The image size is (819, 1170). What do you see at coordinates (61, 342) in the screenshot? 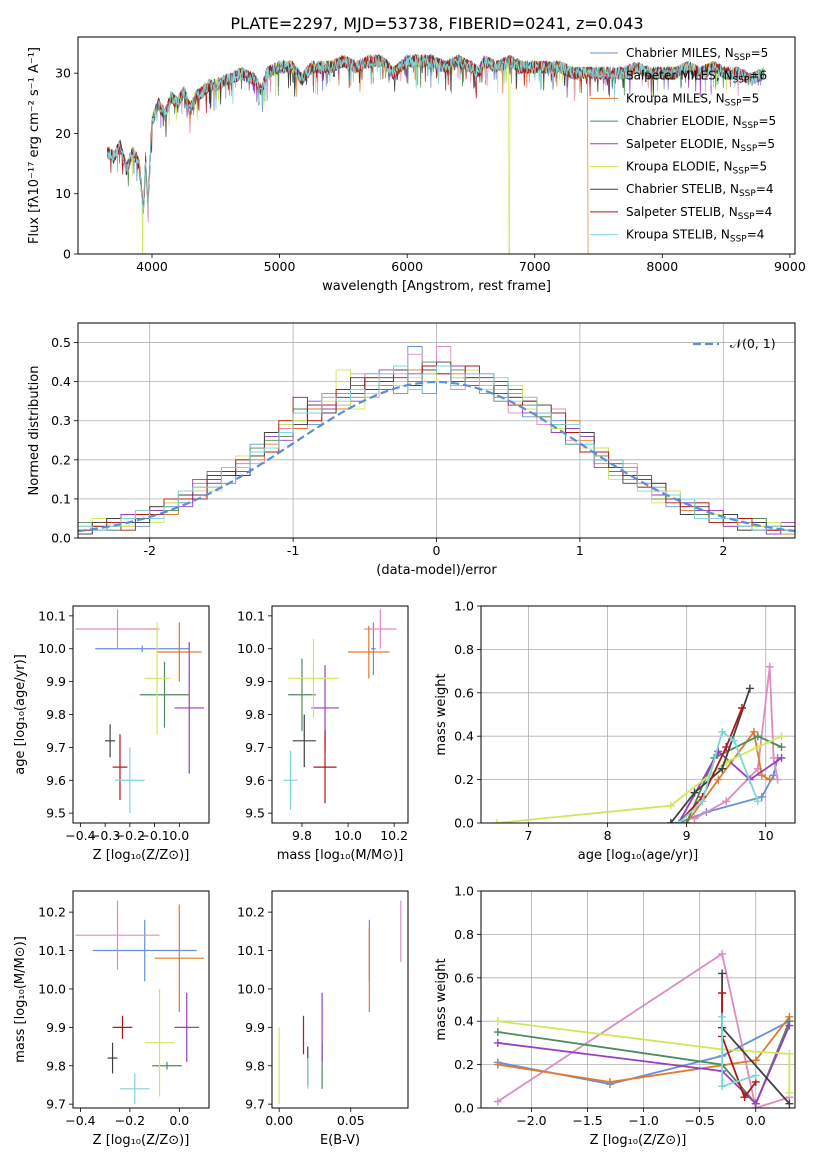
I see `residuals-ytick-label: 0.5` at bounding box center [61, 342].